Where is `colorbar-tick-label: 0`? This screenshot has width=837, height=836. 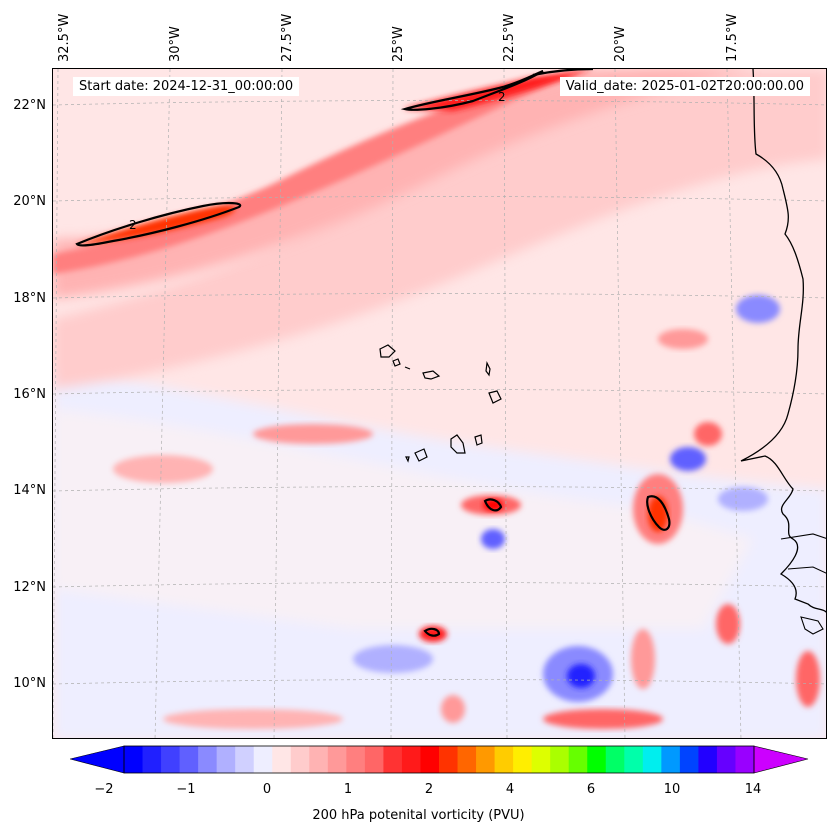
colorbar-tick-label: 0 is located at coordinates (267, 789).